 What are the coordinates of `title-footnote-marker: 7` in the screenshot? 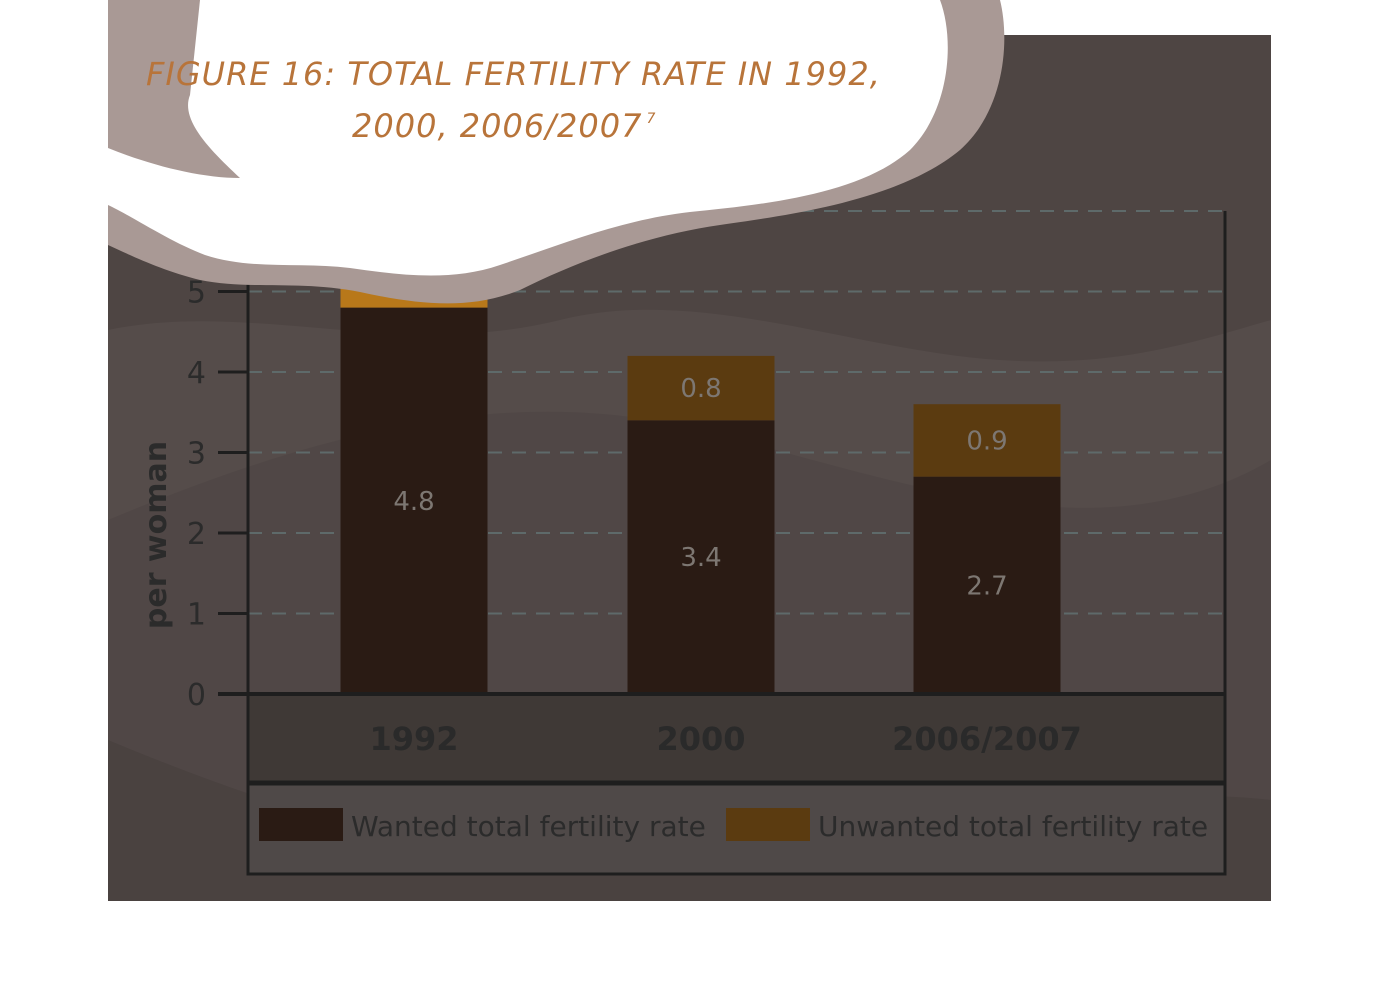 It's located at (651, 119).